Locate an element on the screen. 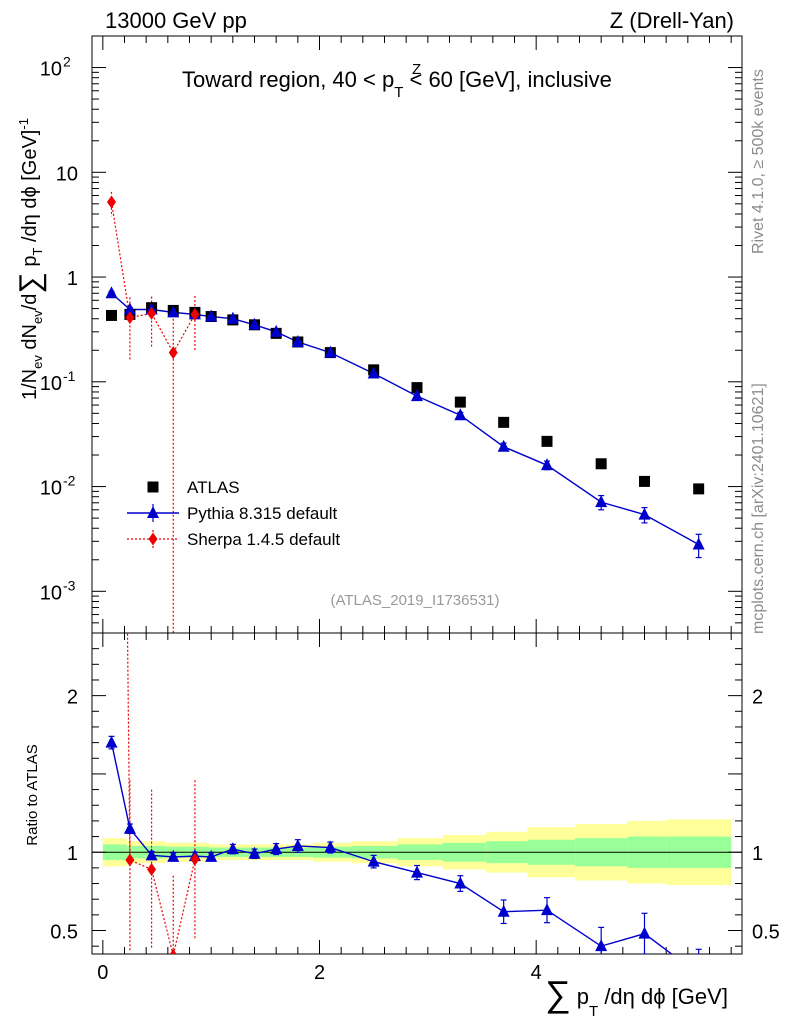  analysis-id: (ATLAS_2019_I1736531) is located at coordinates (414, 600).